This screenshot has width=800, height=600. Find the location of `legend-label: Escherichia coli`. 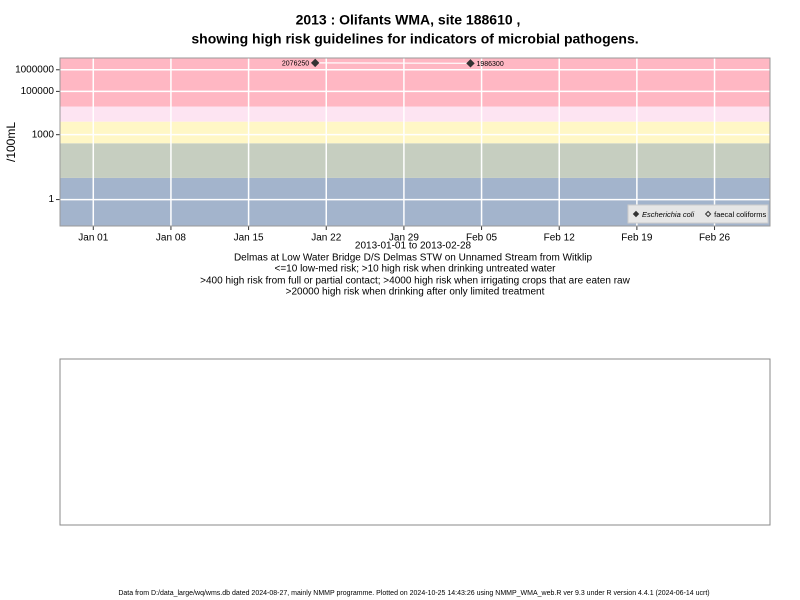

legend-label: Escherichia coli is located at coordinates (668, 214).